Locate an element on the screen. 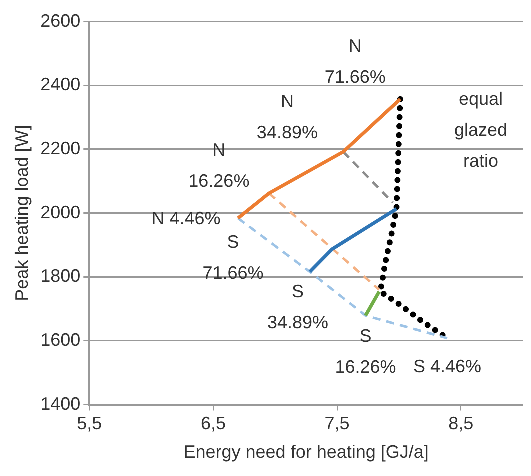 The height and width of the screenshot is (476, 531). x-tick-label: 8,5 is located at coordinates (461, 424).